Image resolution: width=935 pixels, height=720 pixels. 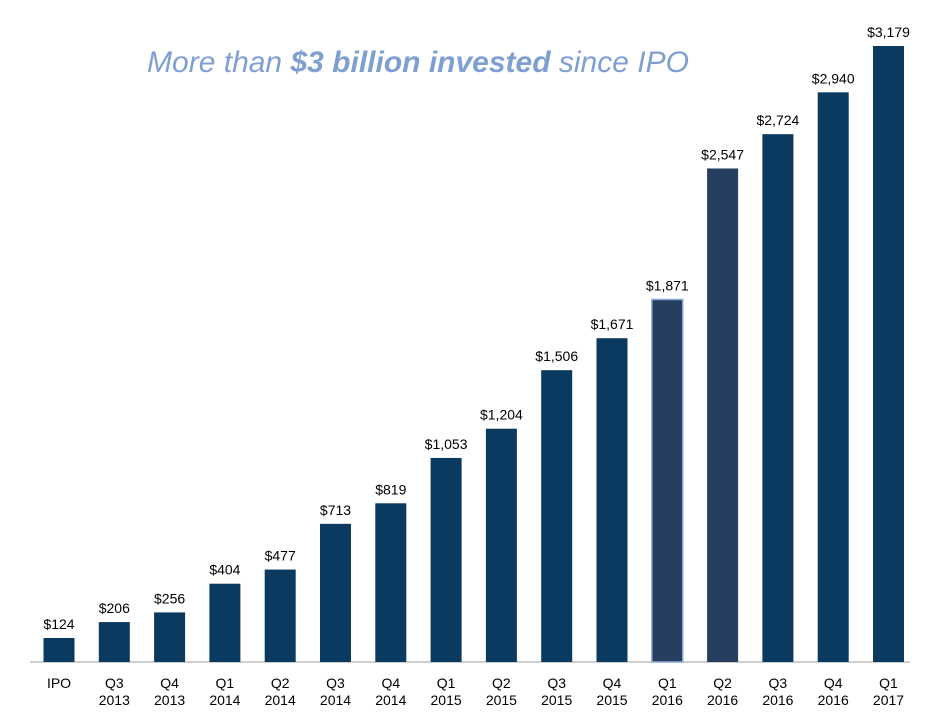 What do you see at coordinates (501, 691) in the screenshot?
I see `x-tick-label: Q2 2015` at bounding box center [501, 691].